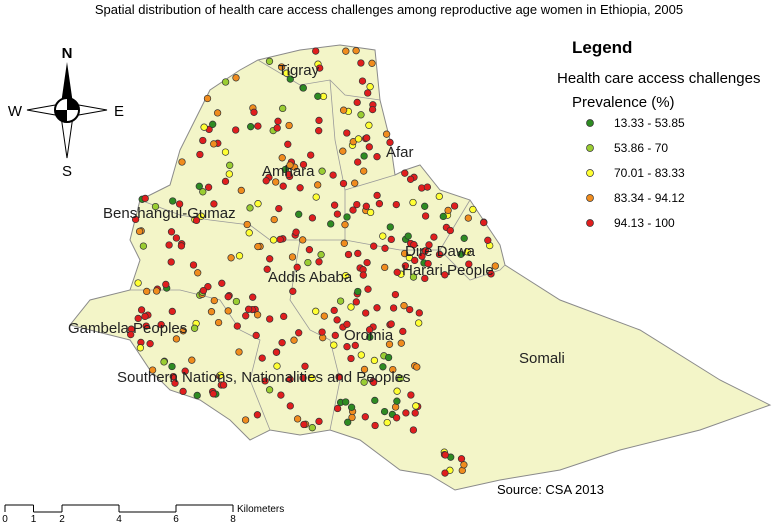  I want to click on scale-label: 2, so click(62, 519).